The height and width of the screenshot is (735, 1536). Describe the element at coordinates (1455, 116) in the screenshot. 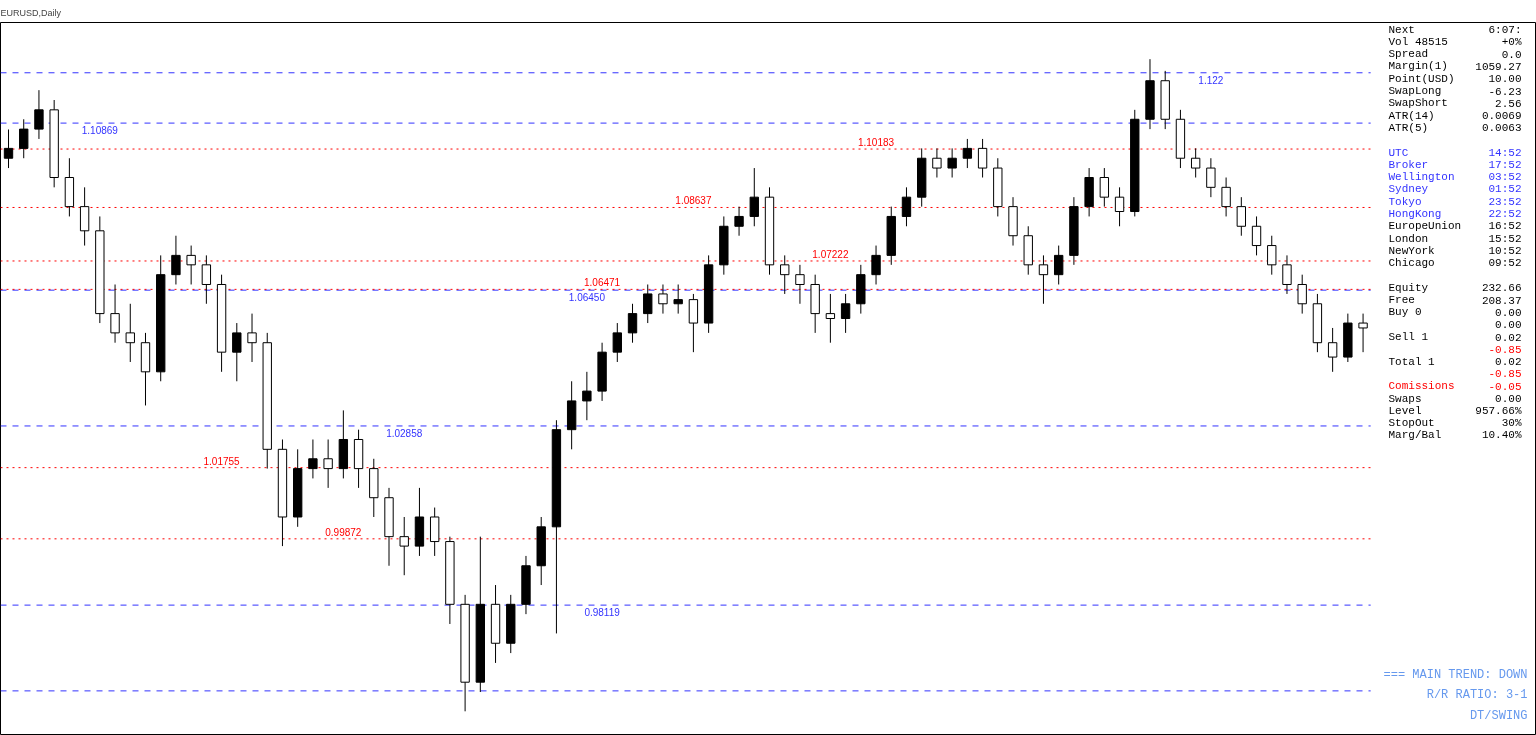

I see `text: ATR(14) 0.0069` at that location.